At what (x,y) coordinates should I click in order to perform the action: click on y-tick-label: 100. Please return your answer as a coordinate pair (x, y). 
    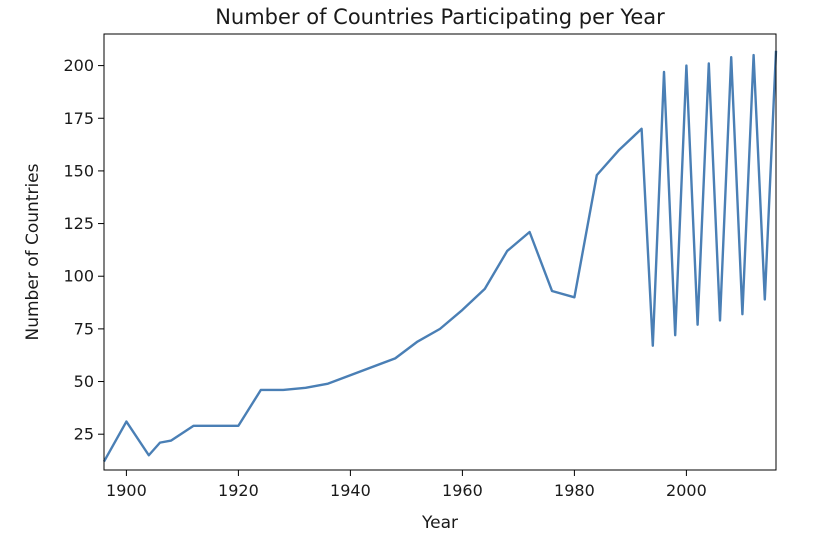
    Looking at the image, I should click on (78, 276).